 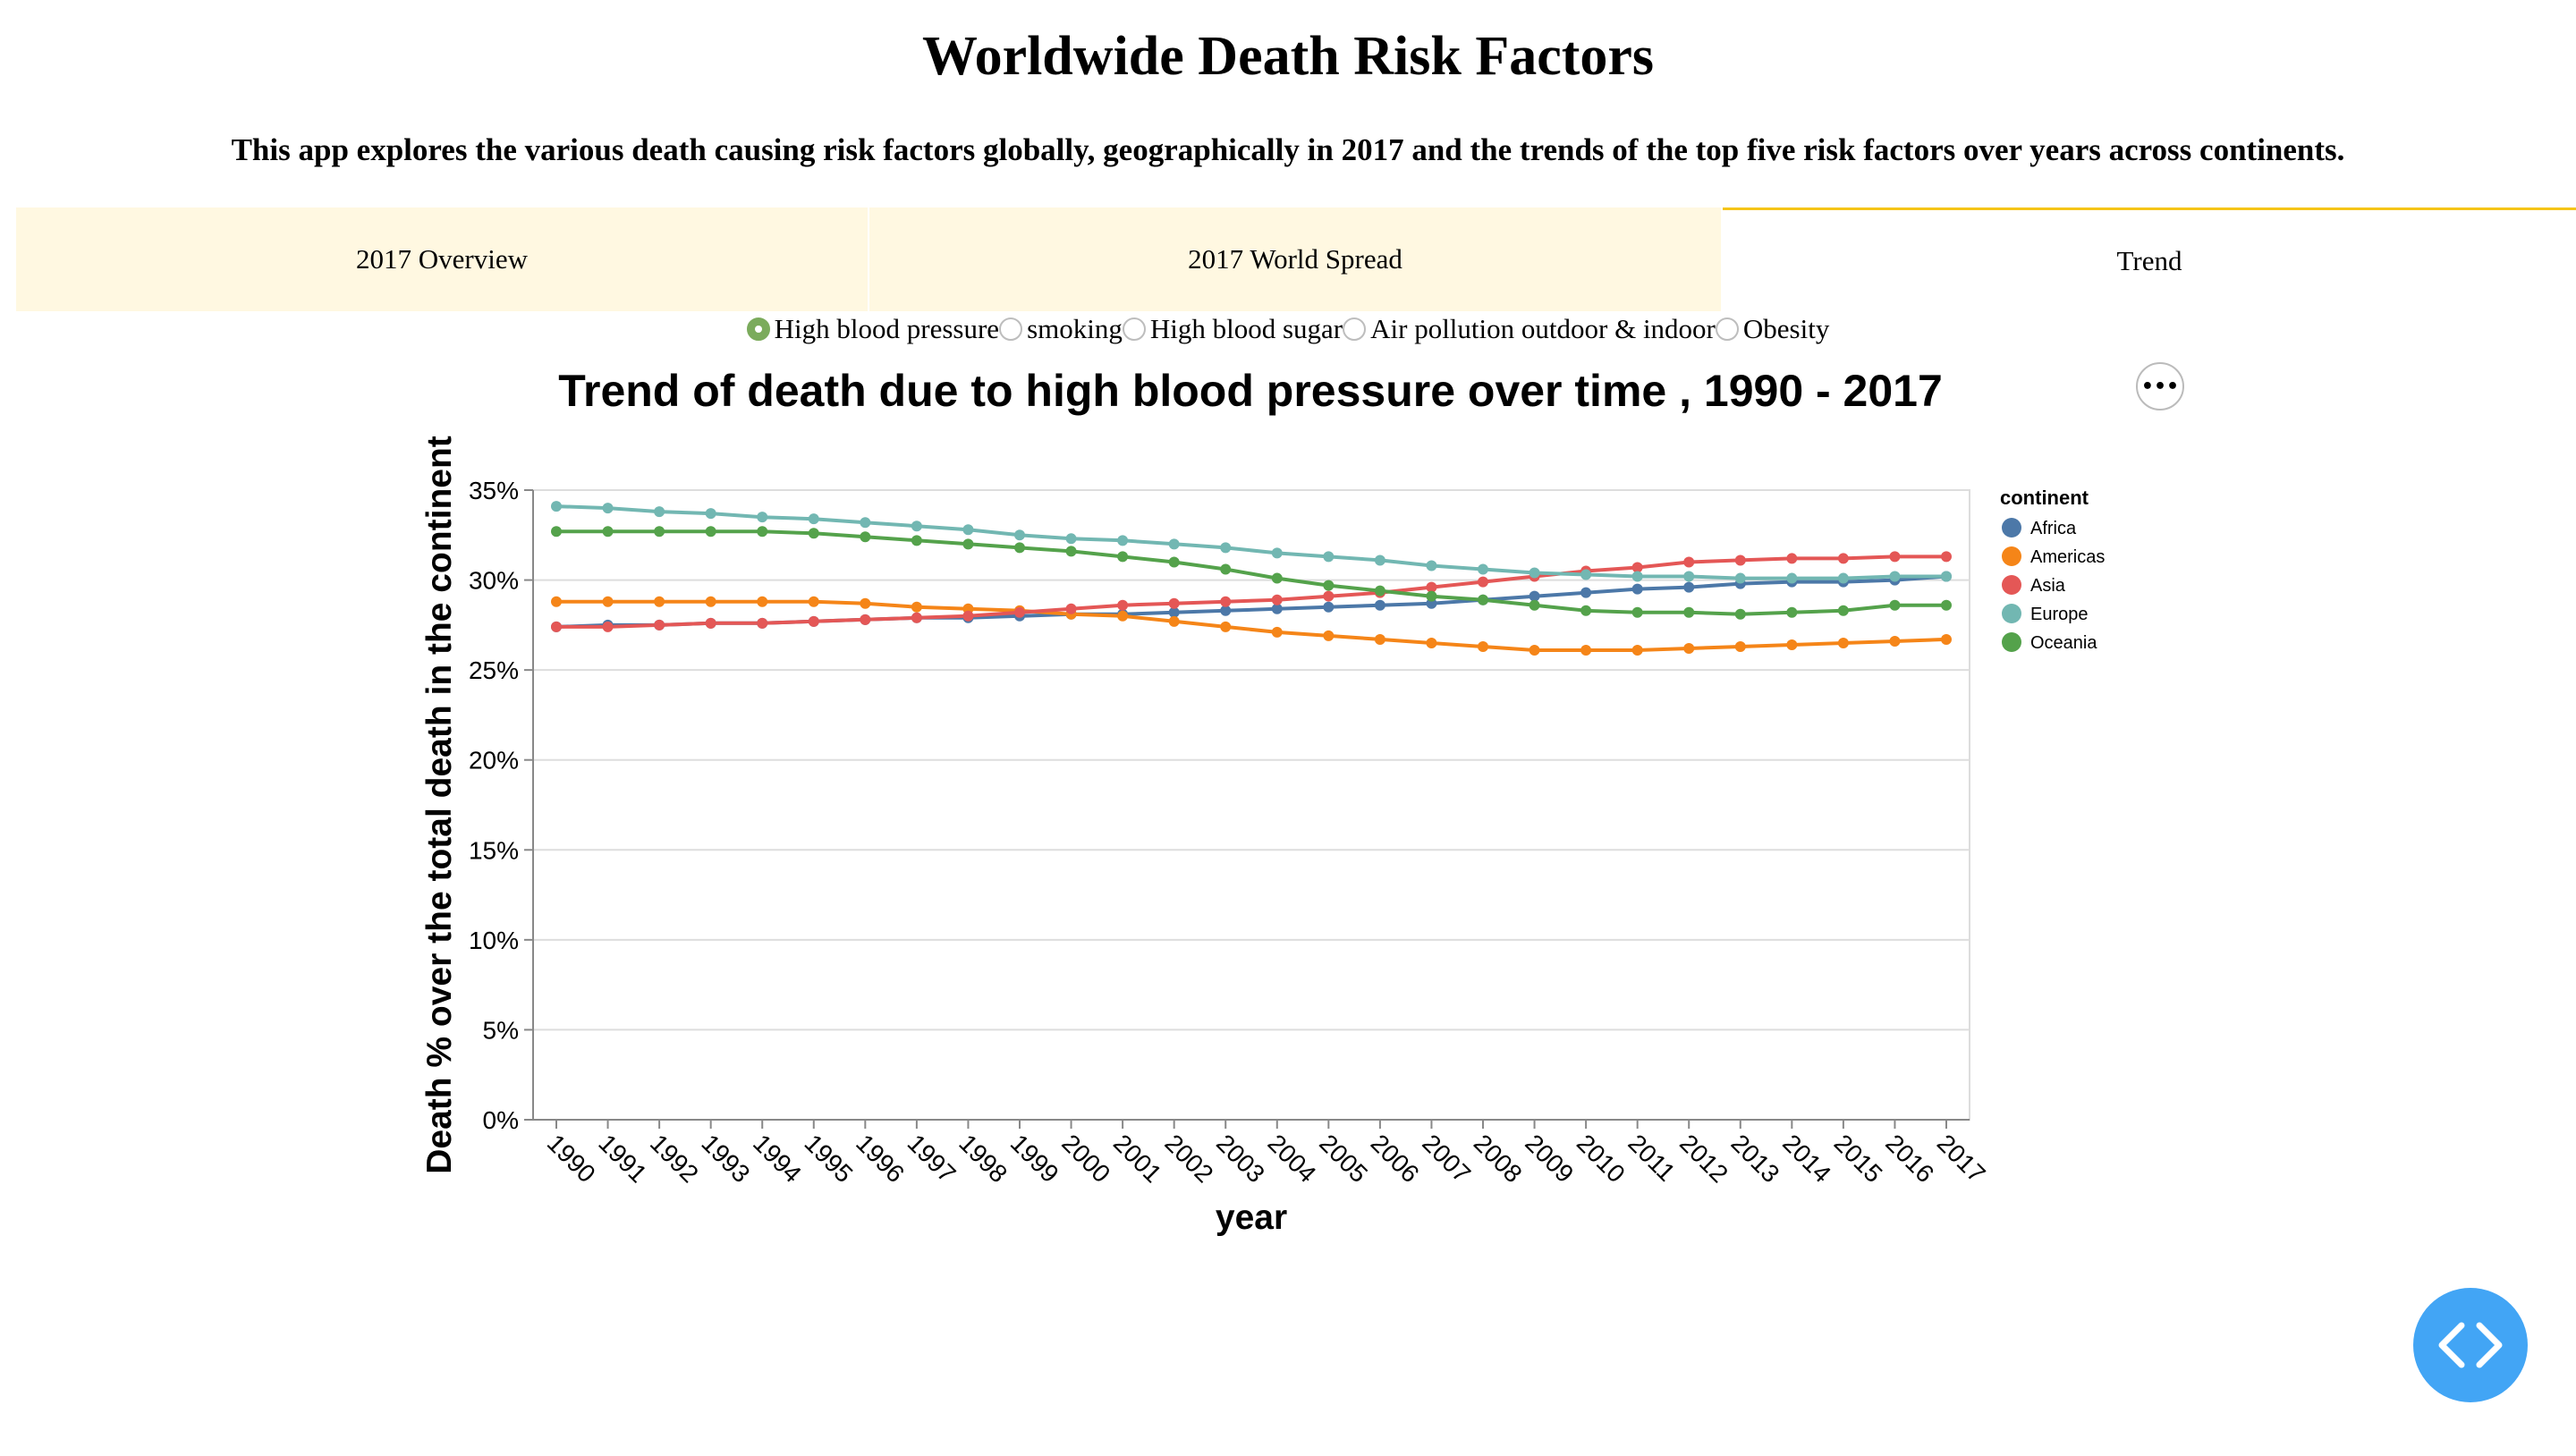 I want to click on series-line-americas, so click(x=1251, y=625).